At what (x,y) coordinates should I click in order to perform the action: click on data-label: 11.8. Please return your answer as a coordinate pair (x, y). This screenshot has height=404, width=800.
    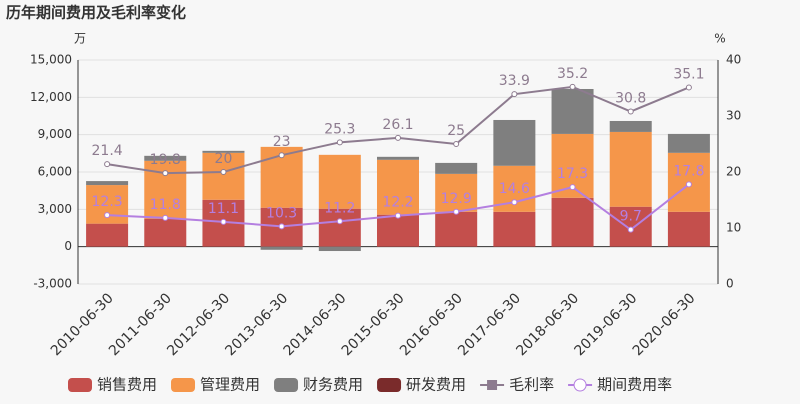
    Looking at the image, I should click on (165, 205).